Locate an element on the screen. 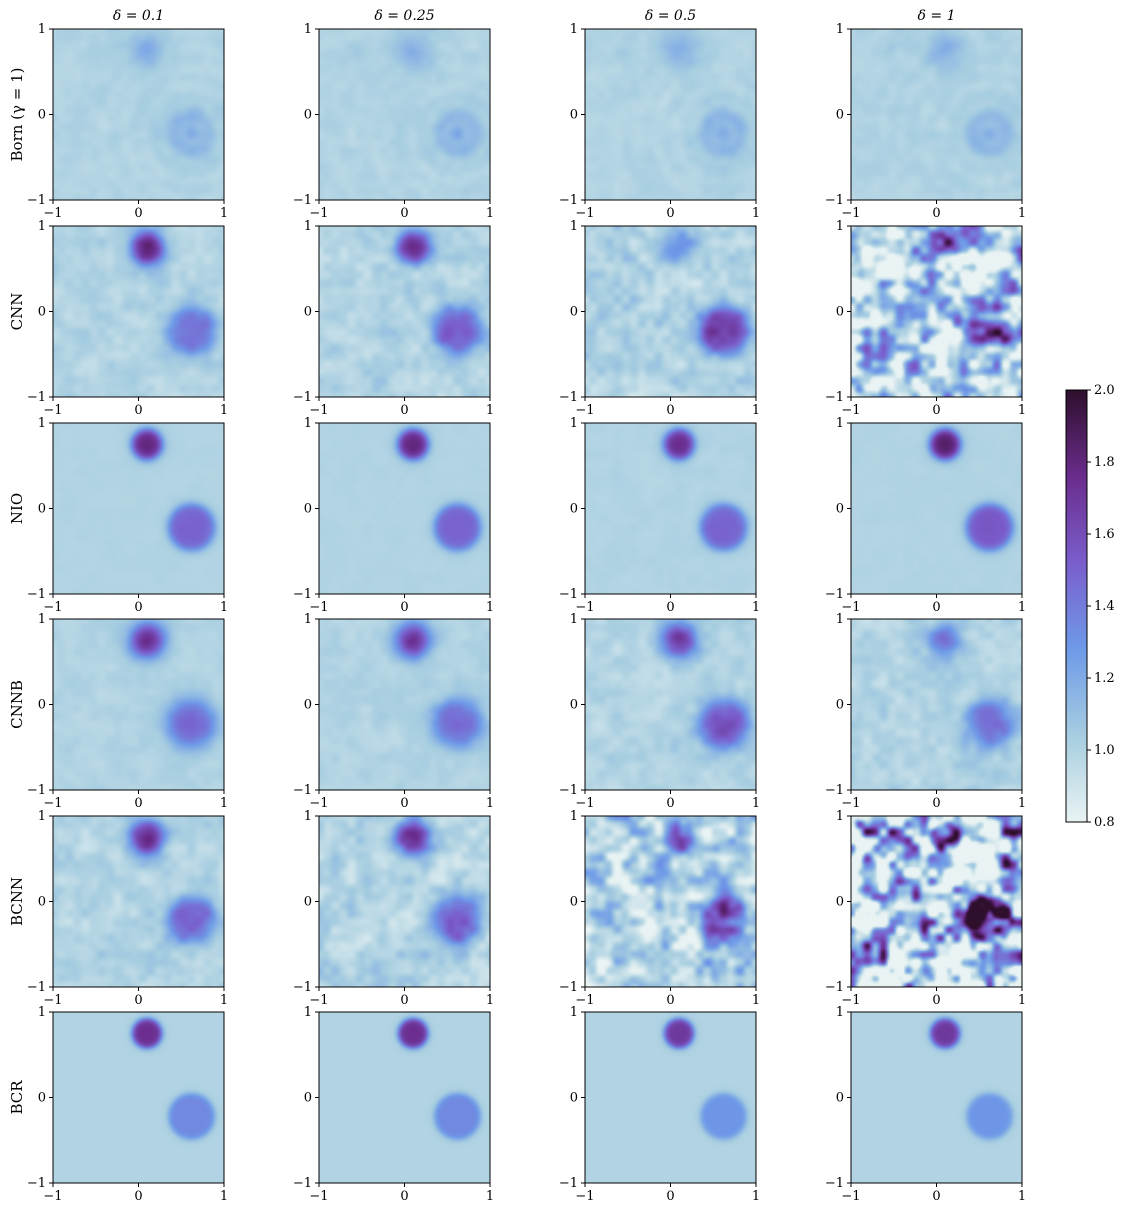 The image size is (1124, 1216). panel-r2-c3: −1 0 1 1 0 −1 is located at coordinates (925, 515).